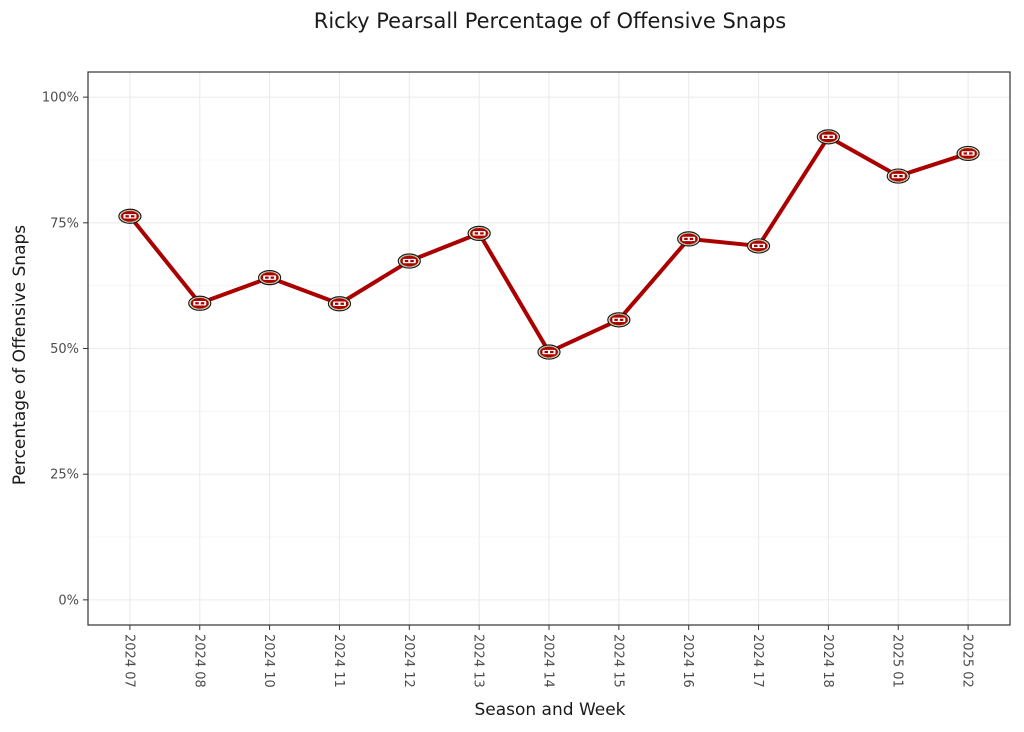 This screenshot has width=1024, height=732. I want to click on y-tick-label: 75%, so click(64, 223).